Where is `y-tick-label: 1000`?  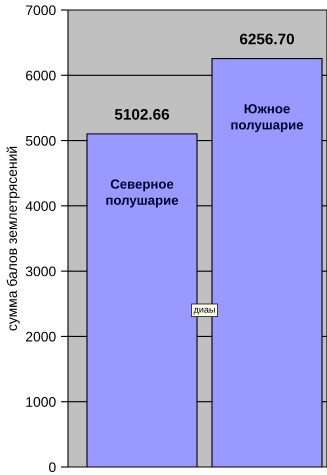 y-tick-label: 1000 is located at coordinates (41, 402).